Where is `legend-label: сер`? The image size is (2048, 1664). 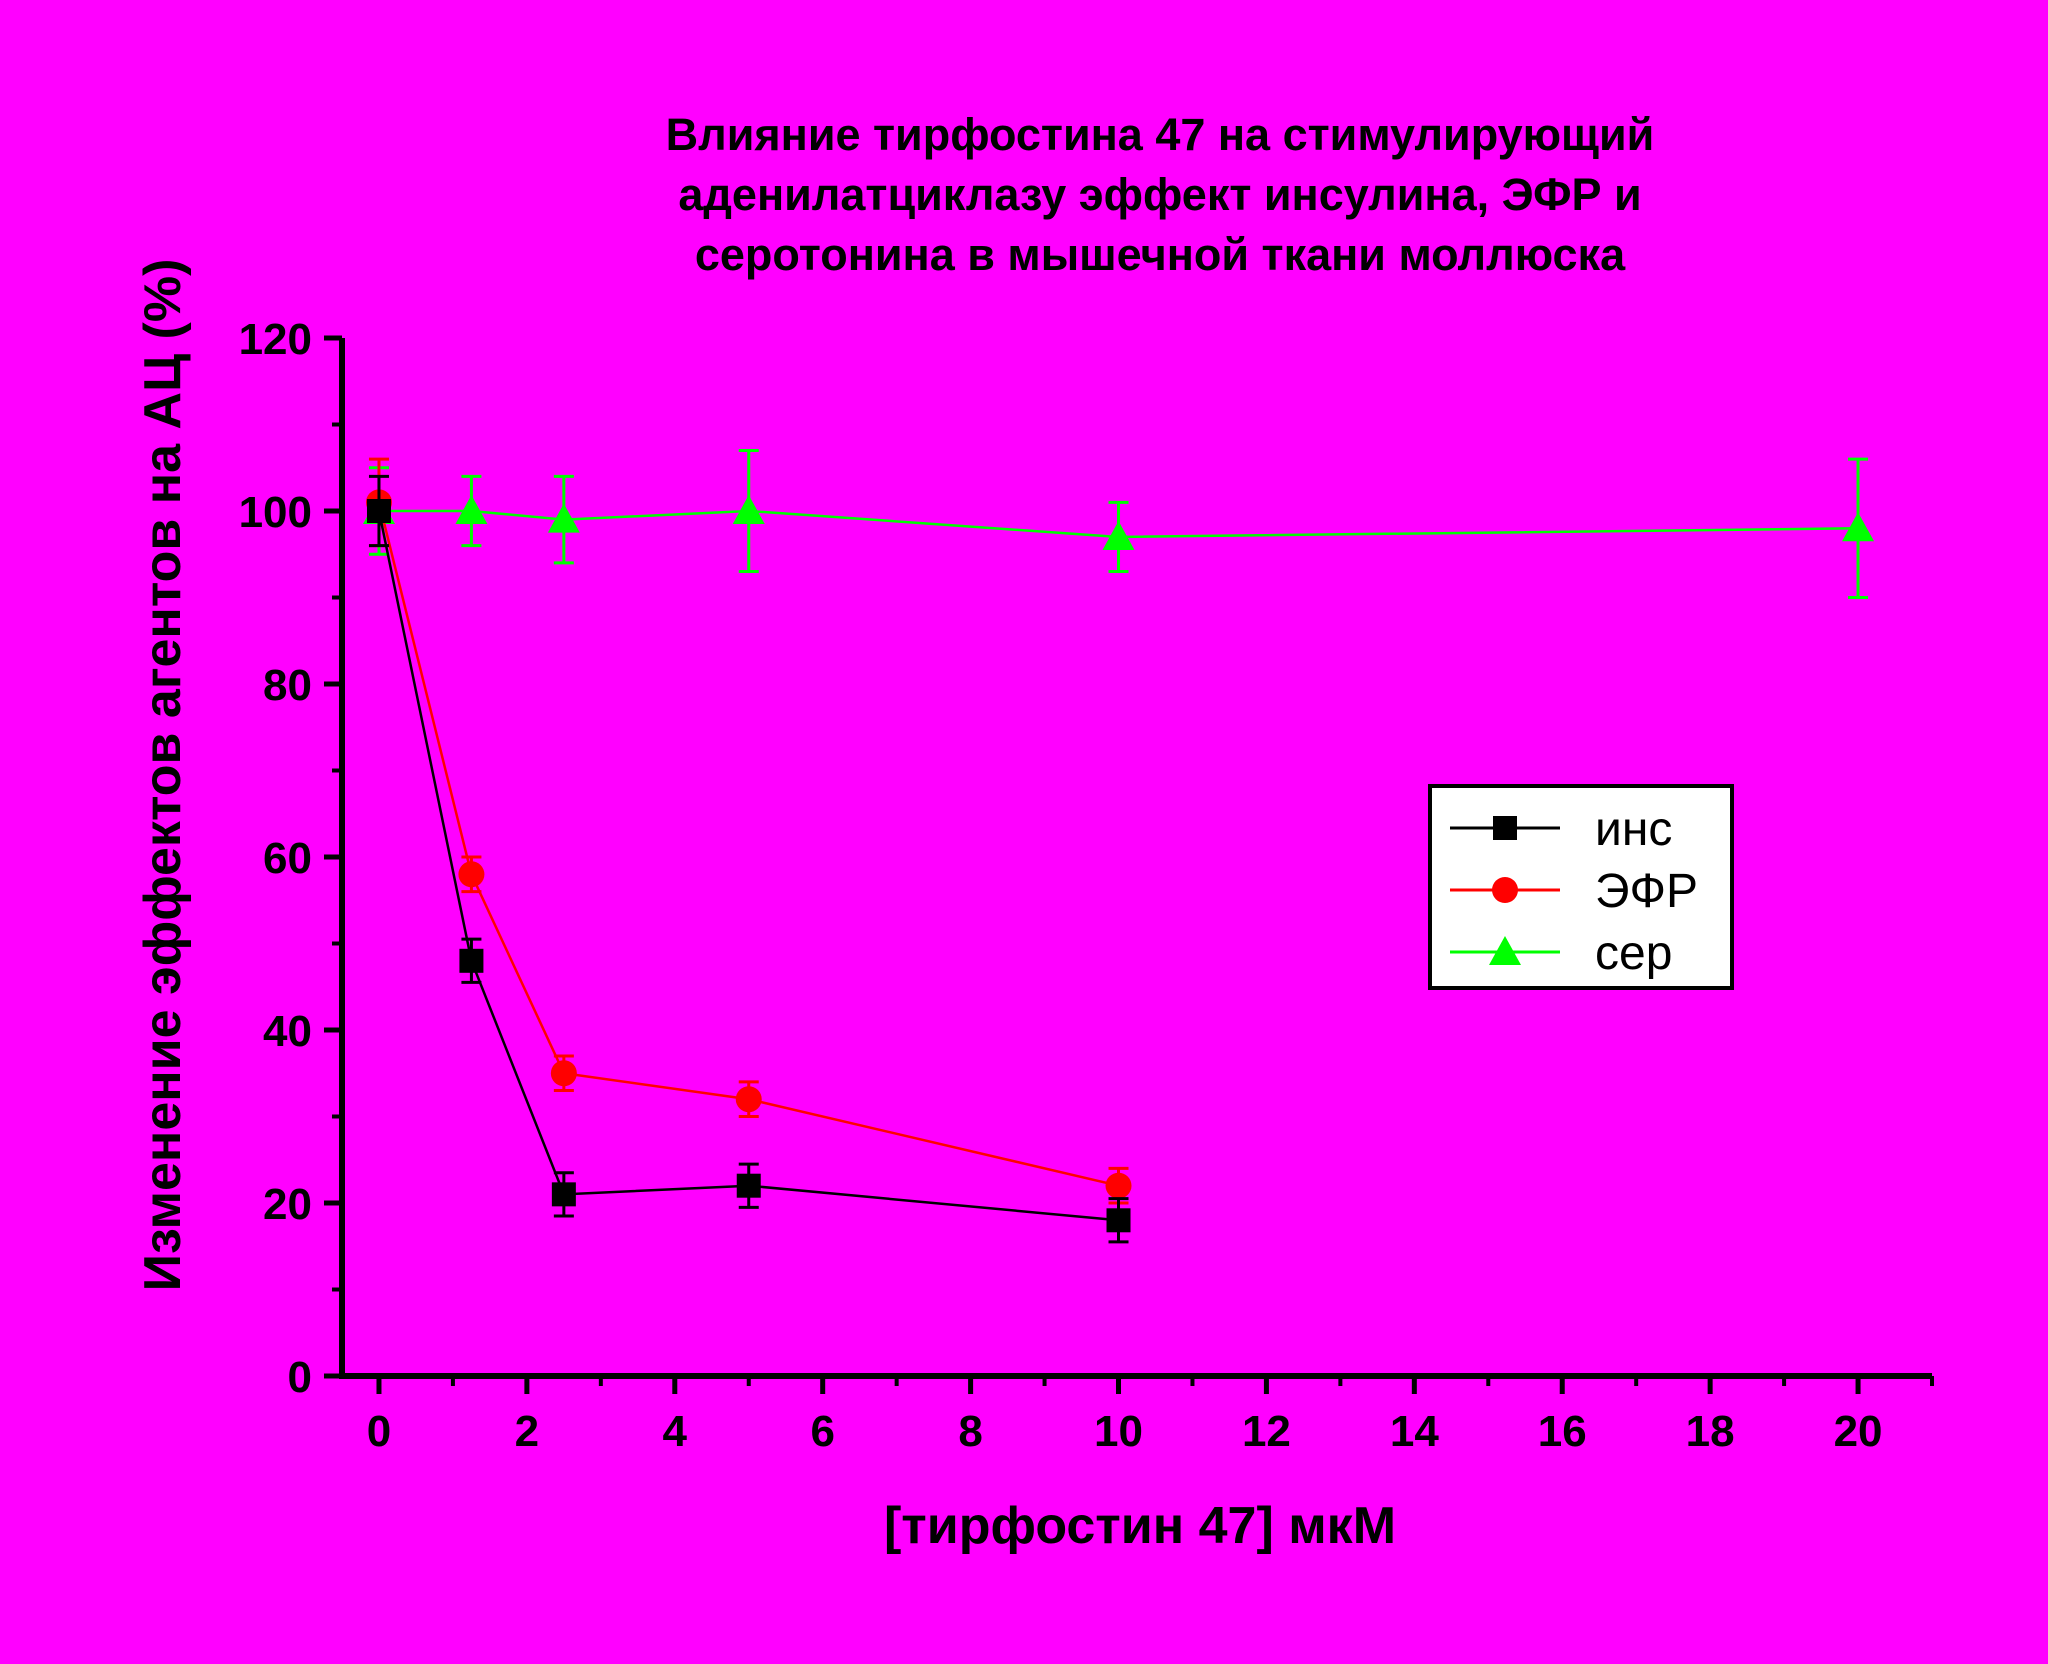 legend-label: сер is located at coordinates (1633, 953).